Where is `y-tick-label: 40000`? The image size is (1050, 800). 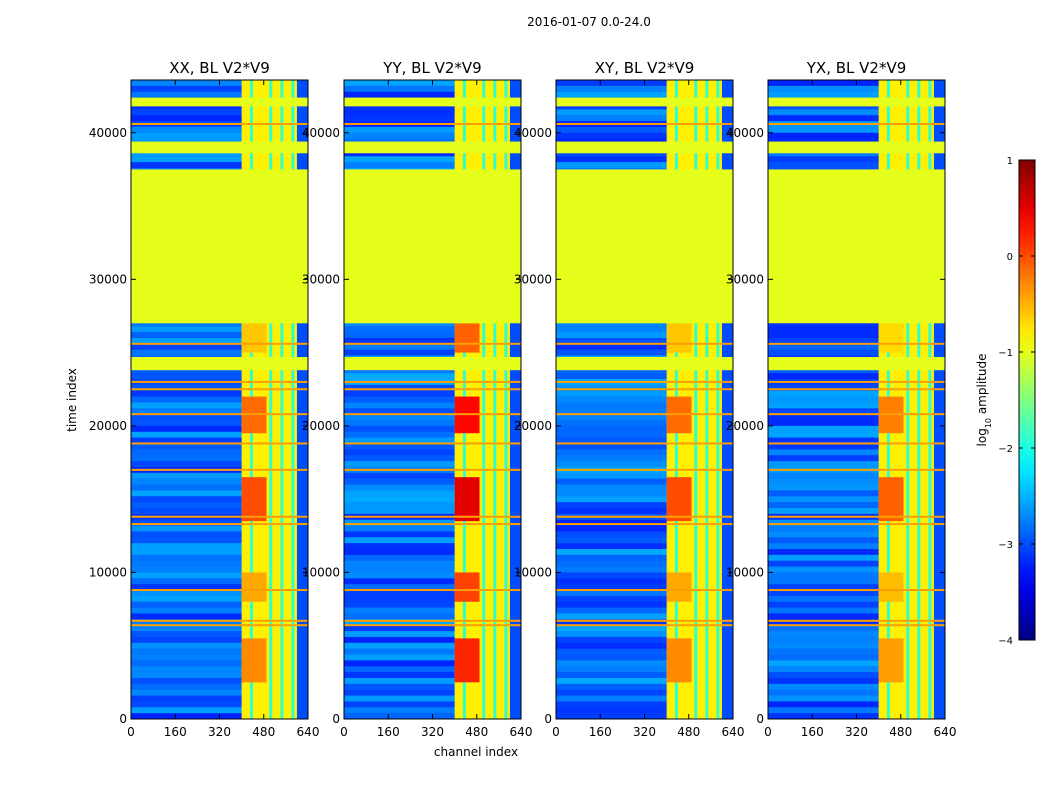 y-tick-label: 40000 is located at coordinates (321, 133).